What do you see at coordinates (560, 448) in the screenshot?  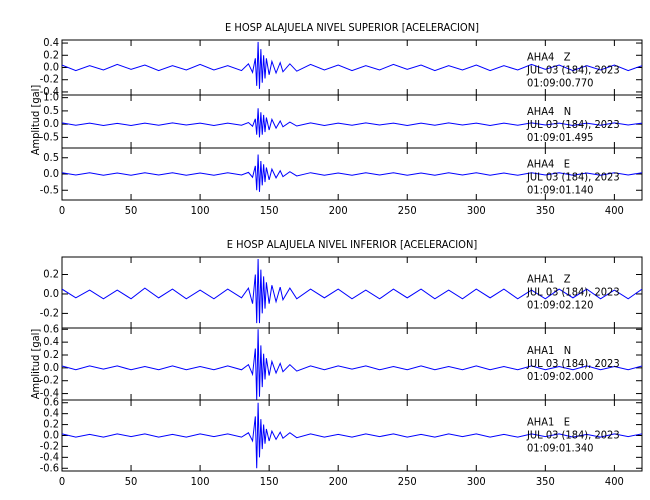 I see `time-label: 01:09:01.340` at bounding box center [560, 448].